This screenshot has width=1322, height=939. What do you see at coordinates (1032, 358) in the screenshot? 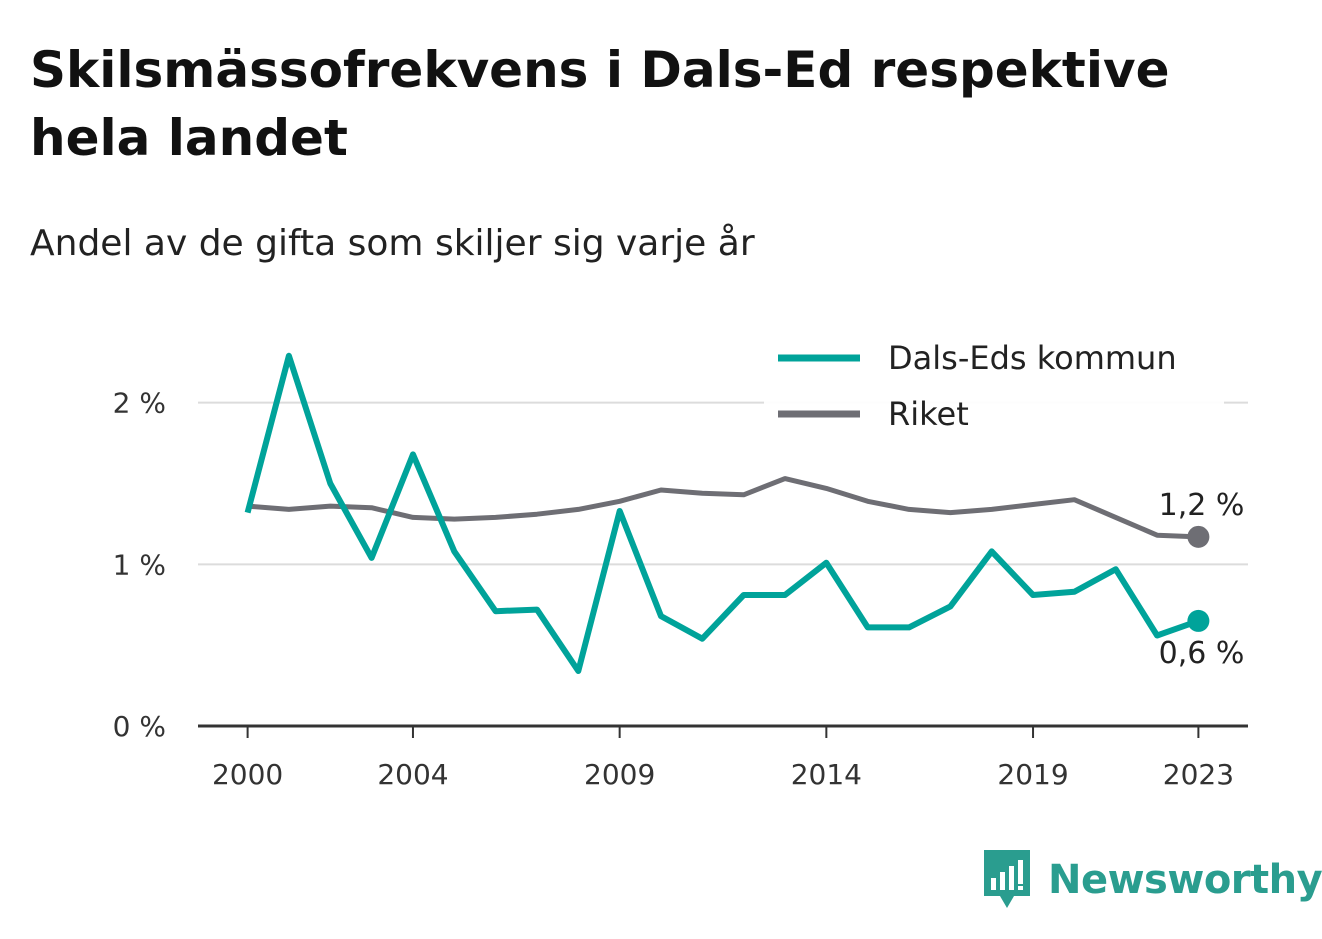
I see `legend-label: Dals-Eds kommun` at bounding box center [1032, 358].